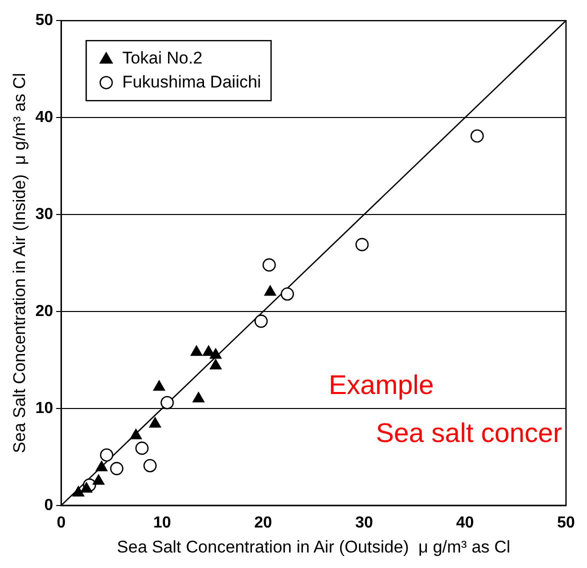  Describe the element at coordinates (44, 117) in the screenshot. I see `y-tick-label: 40` at that location.